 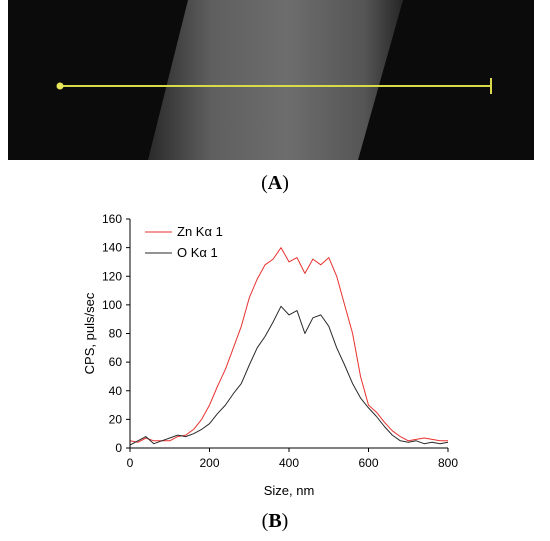 I want to click on caption-a-close: ), so click(x=285, y=183).